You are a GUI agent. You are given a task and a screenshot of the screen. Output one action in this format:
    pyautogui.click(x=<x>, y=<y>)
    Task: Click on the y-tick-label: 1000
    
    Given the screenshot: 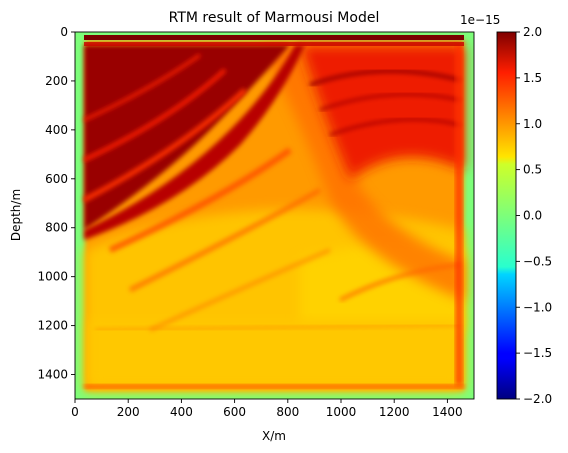 What is the action you would take?
    pyautogui.click(x=52, y=277)
    